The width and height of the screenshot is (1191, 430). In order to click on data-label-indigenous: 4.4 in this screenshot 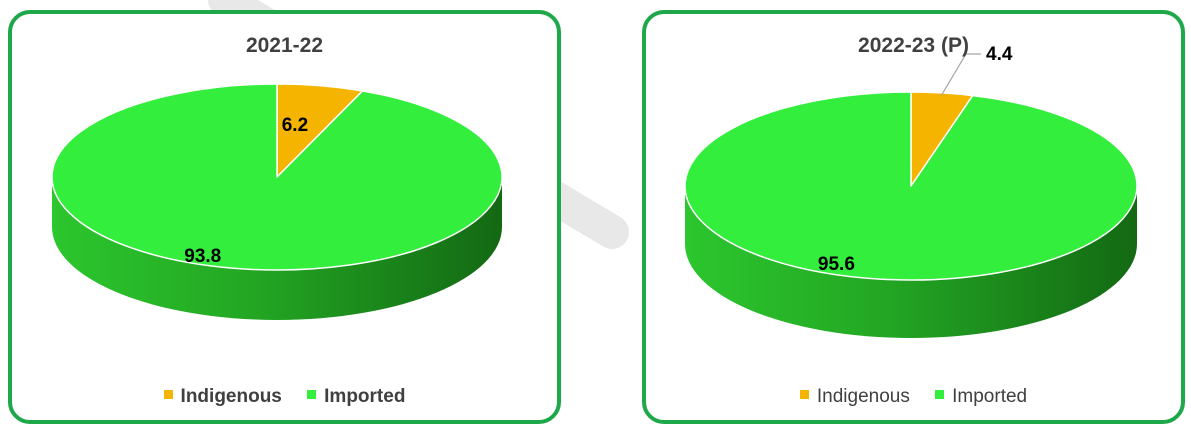, I will do `click(999, 54)`.